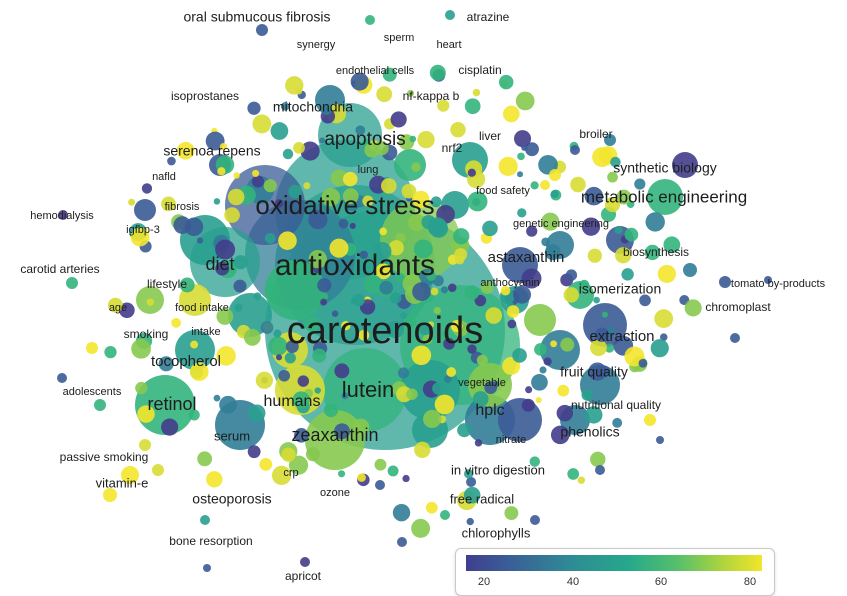 This screenshot has width=847, height=596. Describe the element at coordinates (448, 45) in the screenshot. I see `keyword-label: heart` at that location.